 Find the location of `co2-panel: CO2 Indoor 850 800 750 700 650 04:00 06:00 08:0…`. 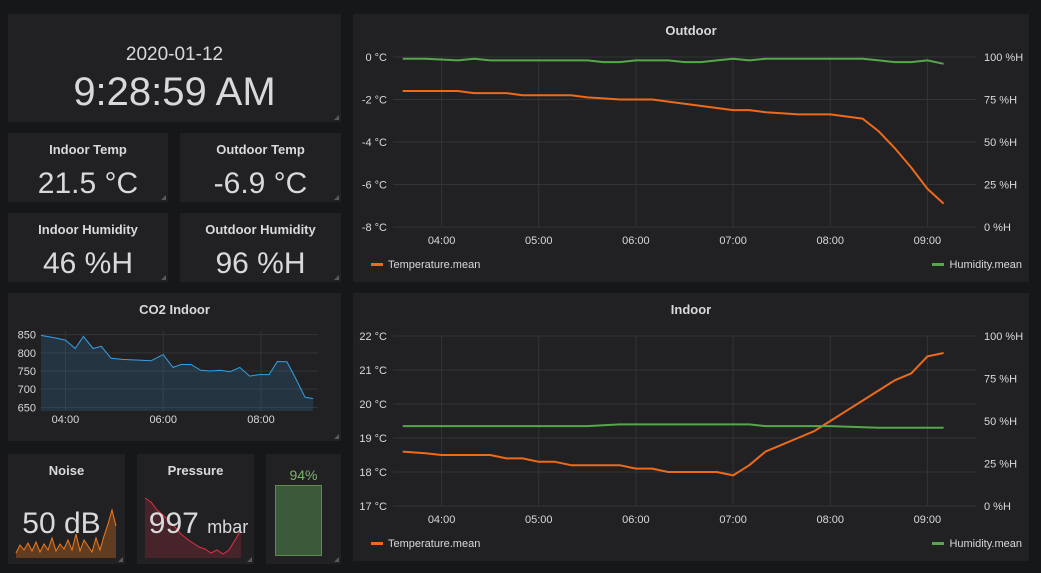

co2-panel: CO2 Indoor 850 800 750 700 650 04:00 06:00 08:0… is located at coordinates (174, 367).